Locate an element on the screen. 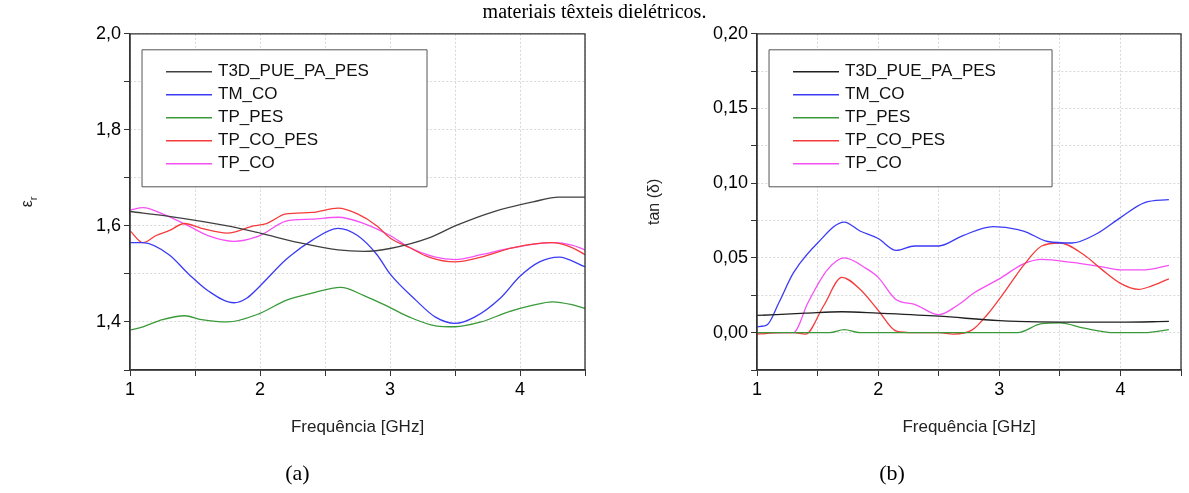 The image size is (1189, 493). y-tick-label: 1,8 is located at coordinates (108, 128).